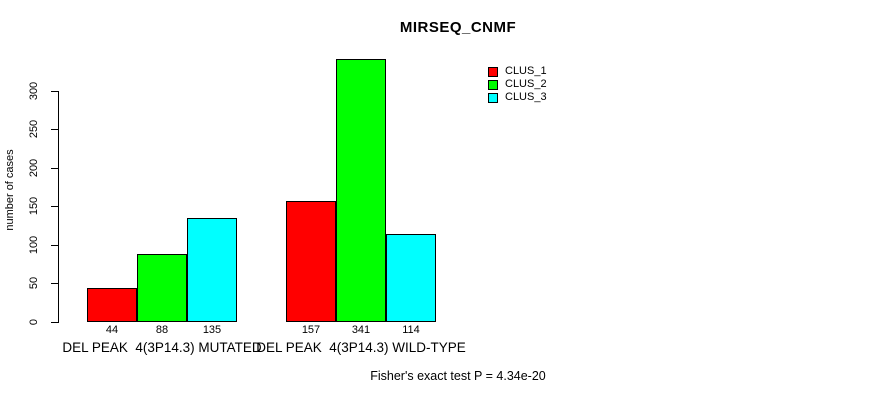  I want to click on fisher-test-annotation: Fisher's exact test P = 4.34e-20, so click(458, 376).